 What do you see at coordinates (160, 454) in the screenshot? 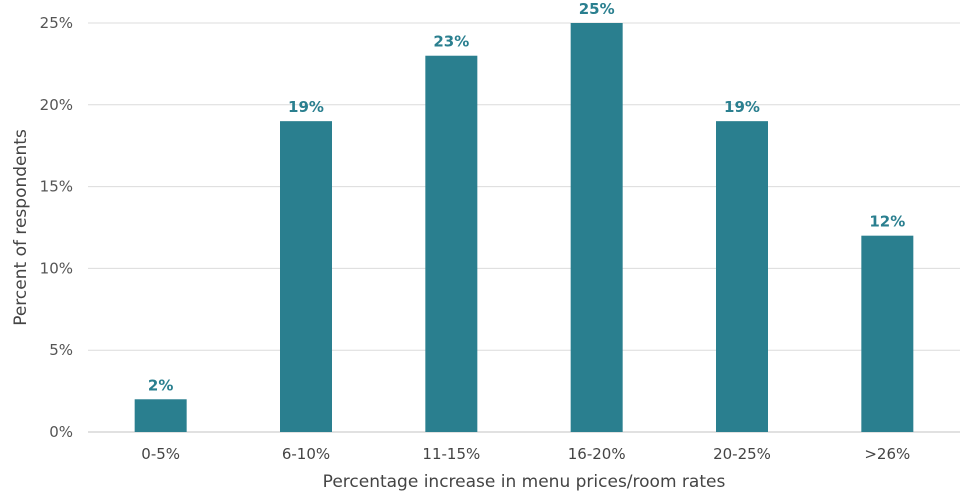
I see `x-tick-label: 0-5%` at bounding box center [160, 454].